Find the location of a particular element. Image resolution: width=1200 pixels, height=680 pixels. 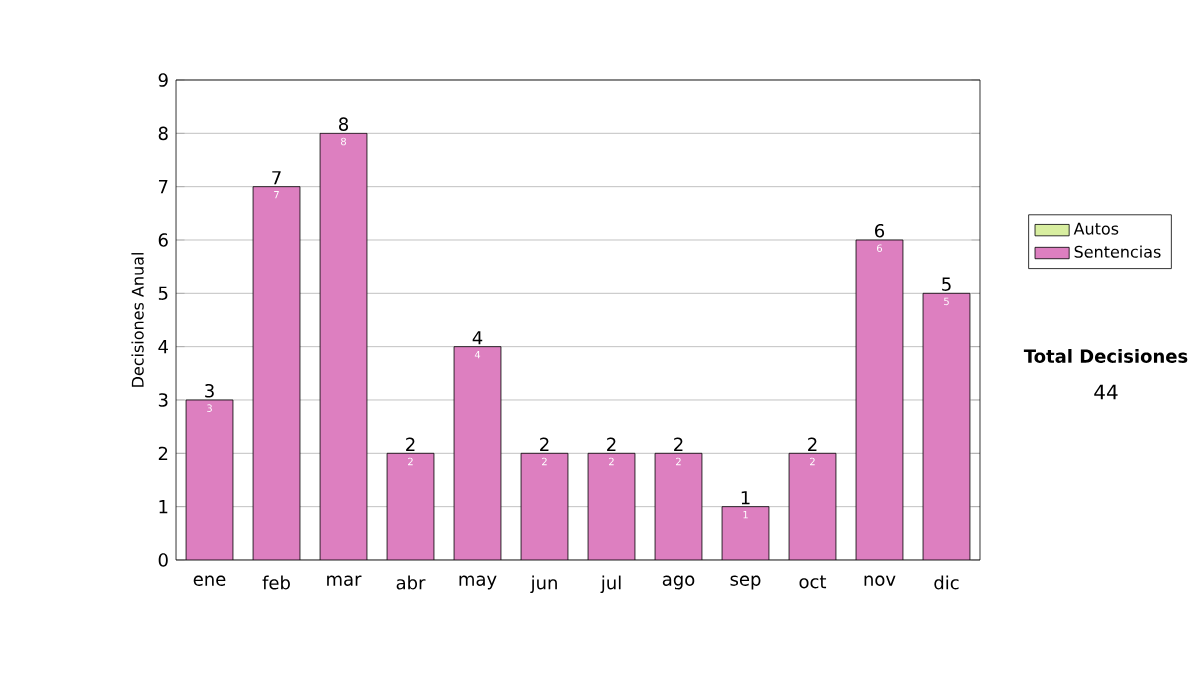

y-tick-label: 6 is located at coordinates (163, 240).